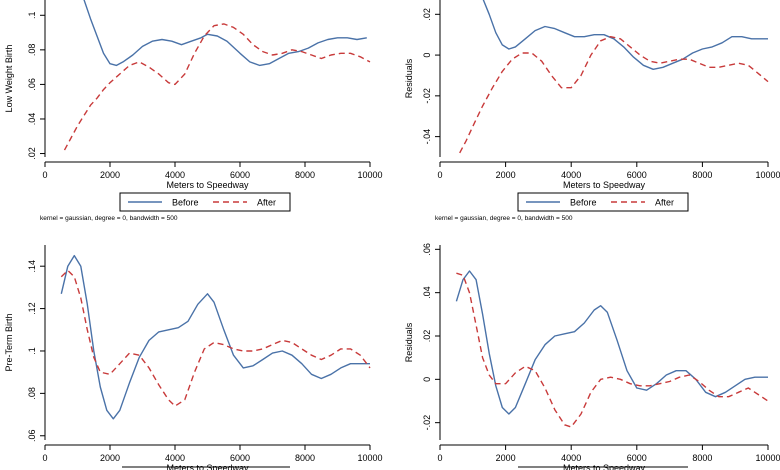 The height and width of the screenshot is (470, 780). I want to click on y-tick-label: .12, so click(32, 308).